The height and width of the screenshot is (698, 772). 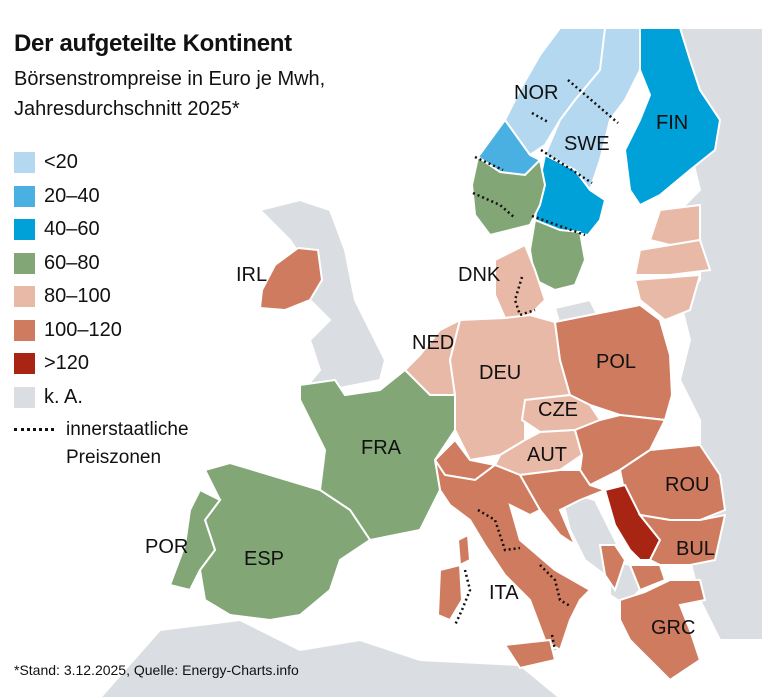 What do you see at coordinates (127, 429) in the screenshot?
I see `legend-label: innerstaatliche` at bounding box center [127, 429].